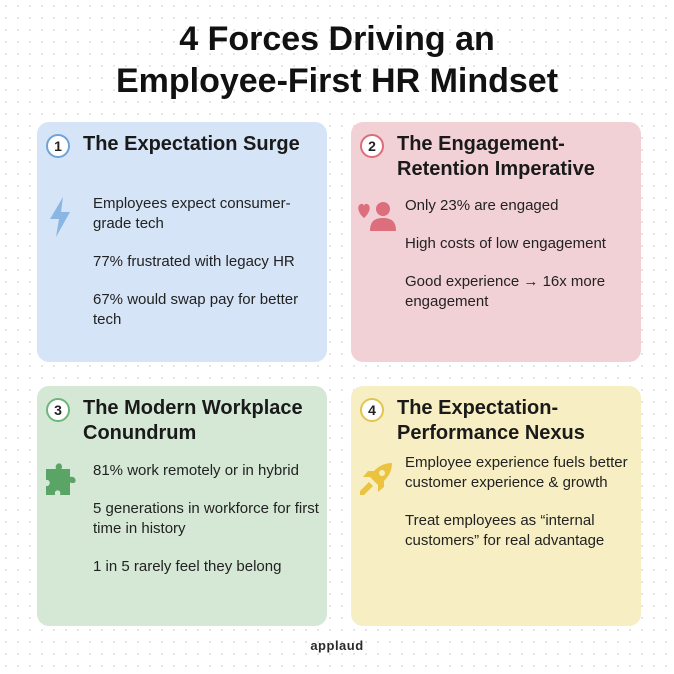 The width and height of the screenshot is (674, 674). What do you see at coordinates (58, 410) in the screenshot?
I see `card-number: 3` at bounding box center [58, 410].